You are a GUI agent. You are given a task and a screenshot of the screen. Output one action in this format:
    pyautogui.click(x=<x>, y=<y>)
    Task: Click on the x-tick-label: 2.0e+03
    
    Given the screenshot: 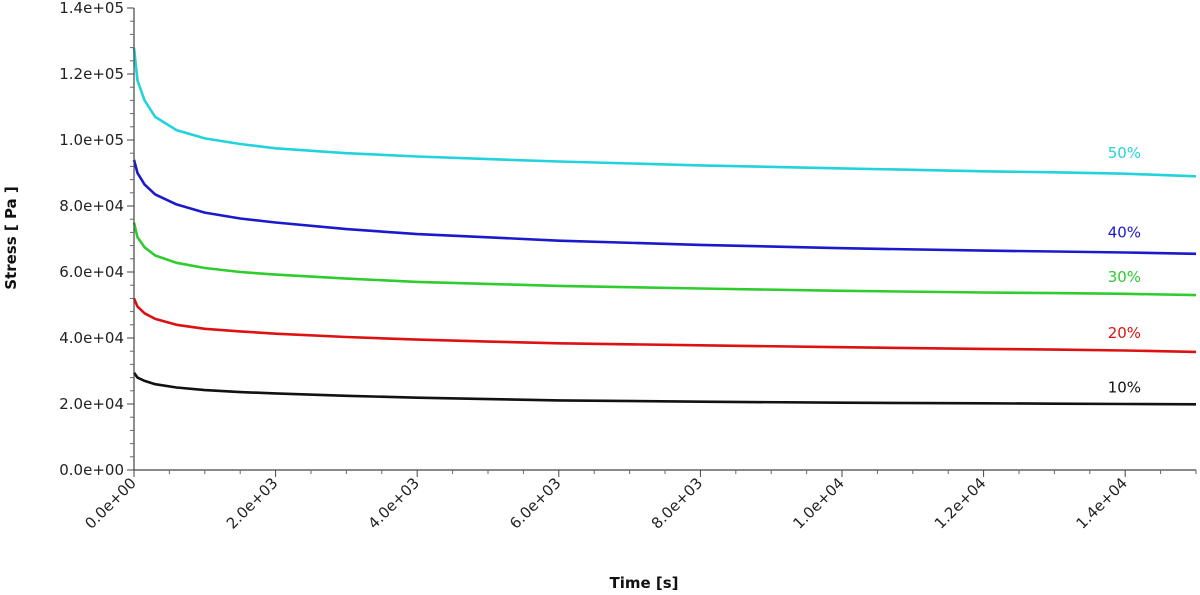 What is the action you would take?
    pyautogui.click(x=252, y=503)
    